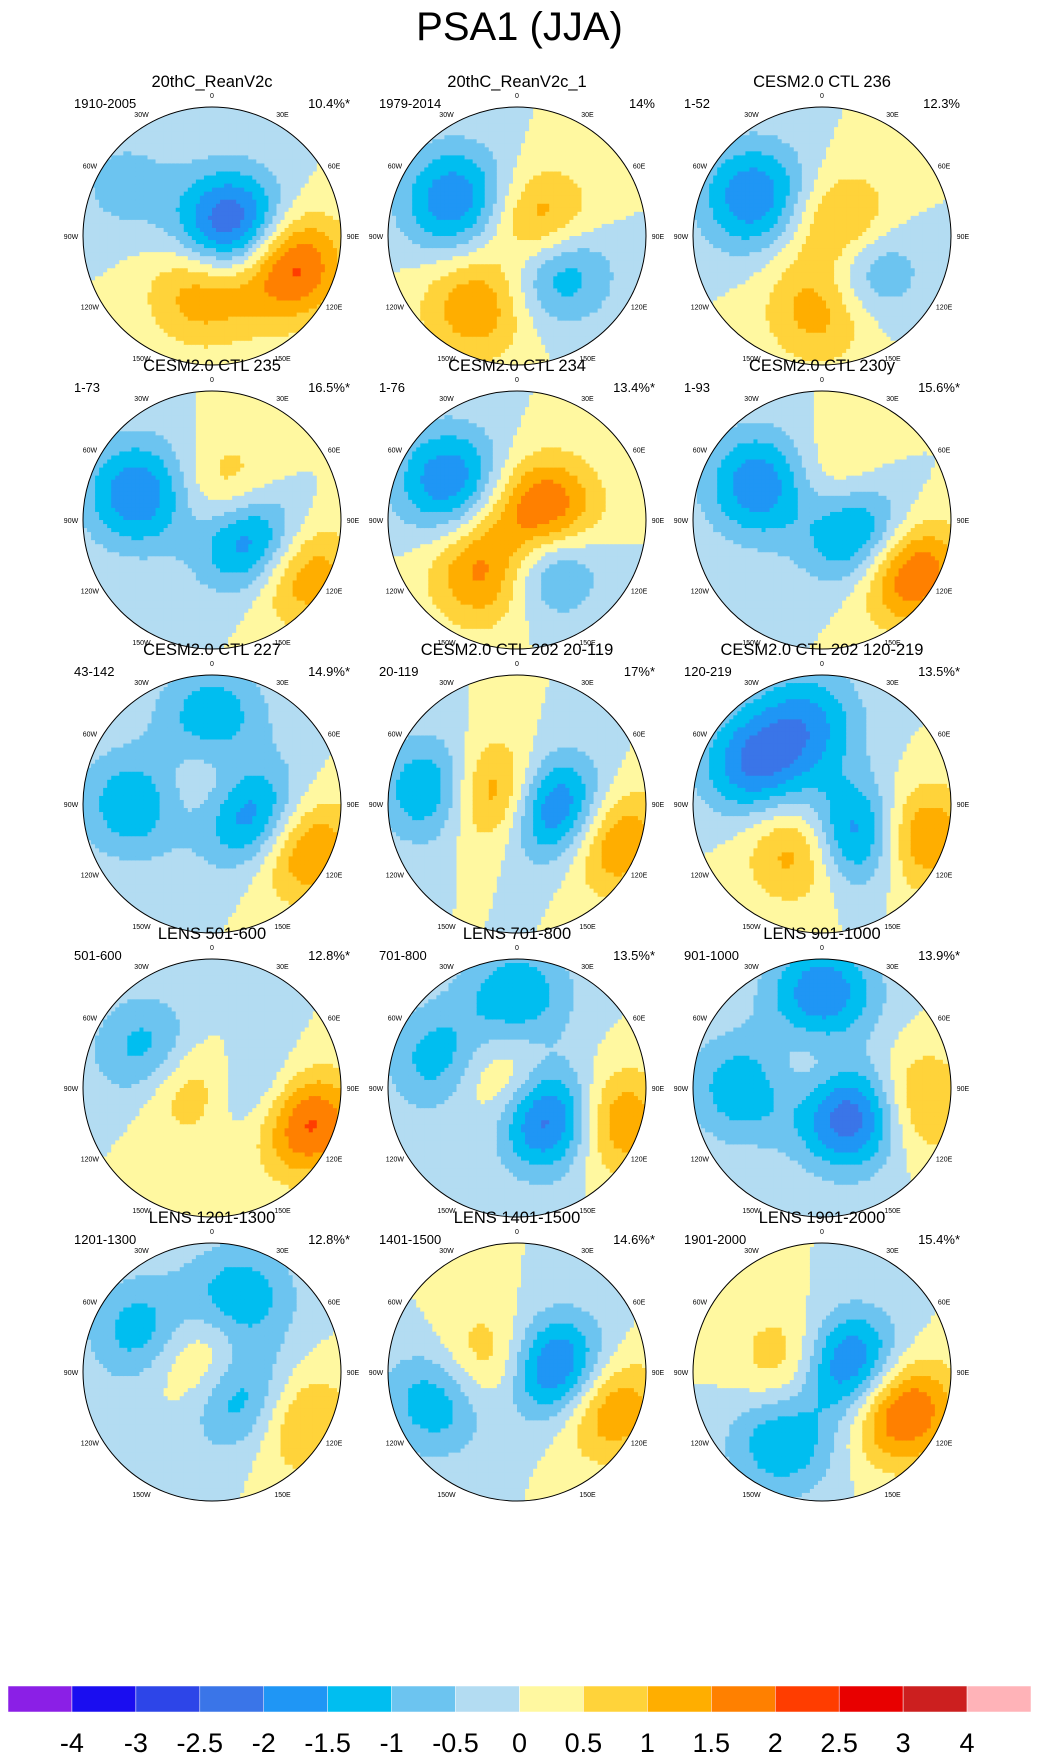 This screenshot has height=1758, width=1039. I want to click on panel-title: LENS 701-800, so click(517, 934).